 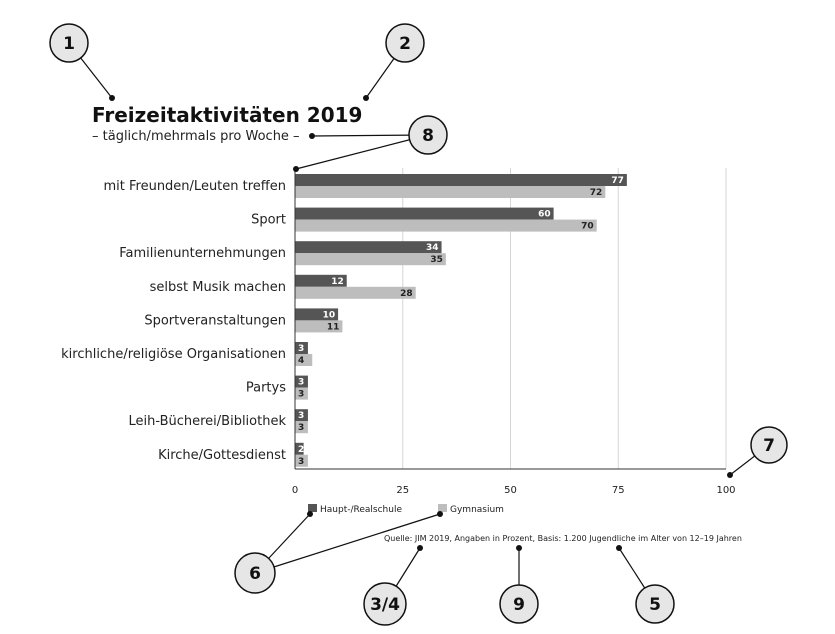 What do you see at coordinates (402, 490) in the screenshot?
I see `x-tick-label: 25` at bounding box center [402, 490].